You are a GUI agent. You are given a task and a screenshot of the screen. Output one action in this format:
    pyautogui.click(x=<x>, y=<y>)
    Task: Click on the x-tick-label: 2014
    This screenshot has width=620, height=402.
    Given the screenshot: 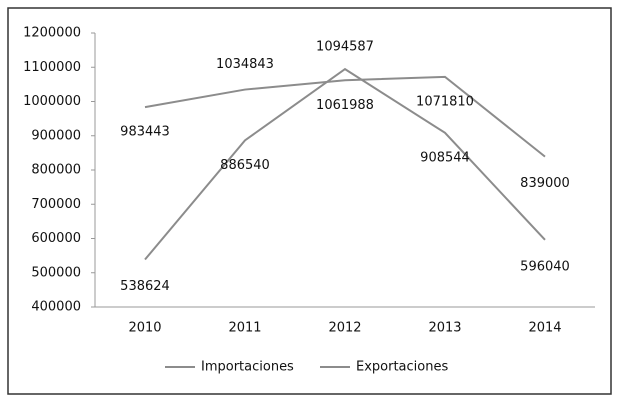 What is the action you would take?
    pyautogui.click(x=544, y=328)
    